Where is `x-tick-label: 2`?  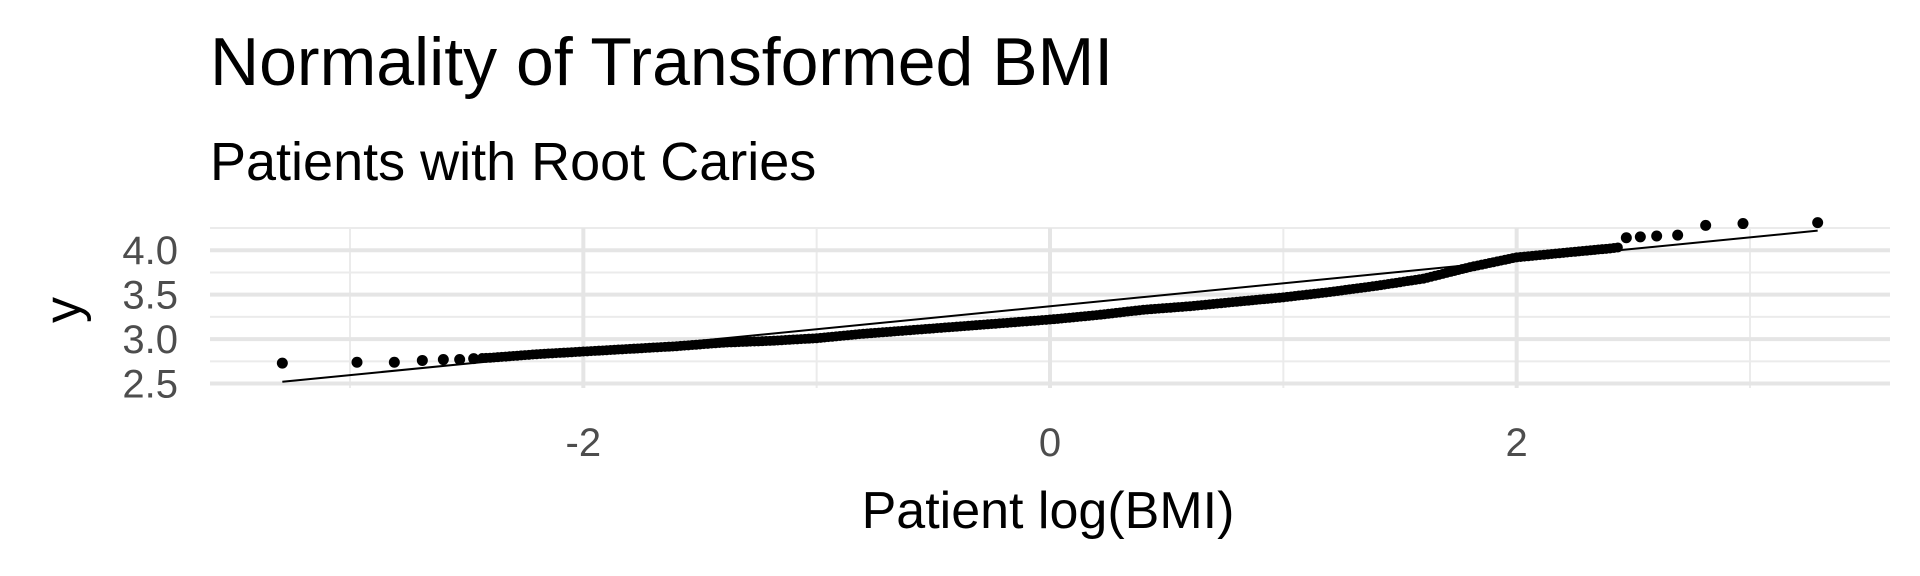 x-tick-label: 2 is located at coordinates (1517, 443).